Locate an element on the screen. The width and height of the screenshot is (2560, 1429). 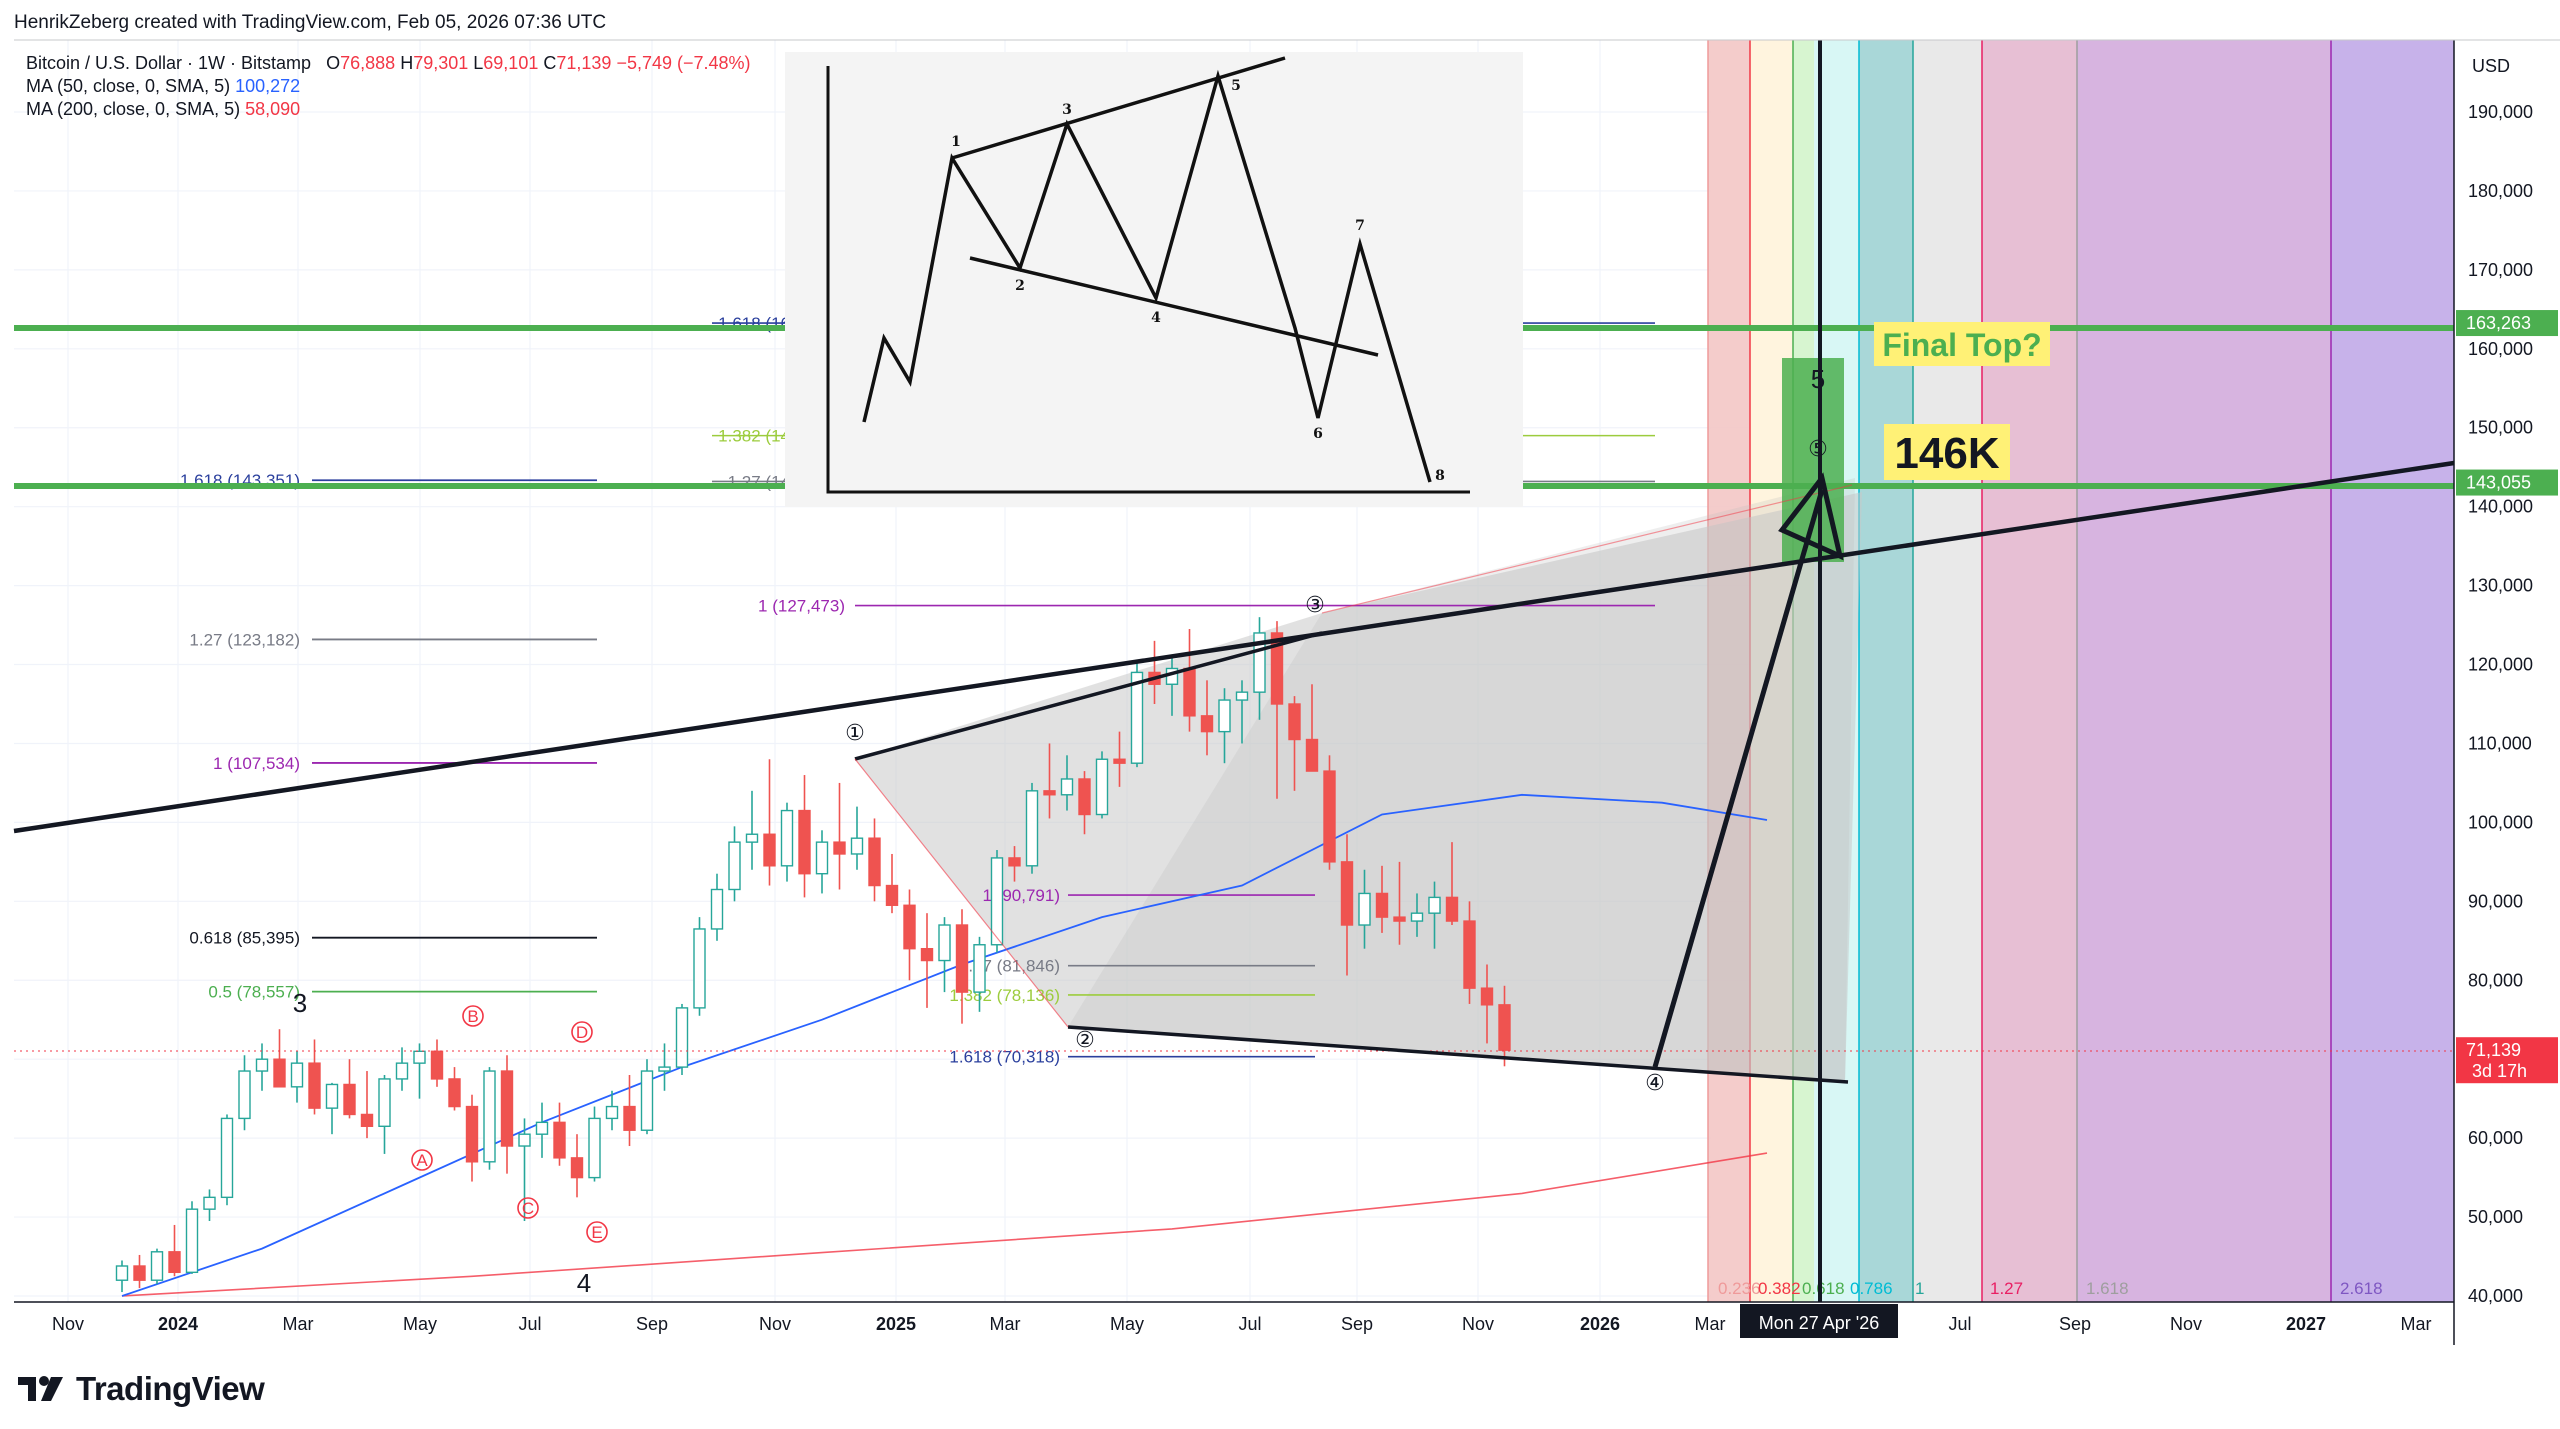
ohlc-open: 76,888 is located at coordinates (368, 63).